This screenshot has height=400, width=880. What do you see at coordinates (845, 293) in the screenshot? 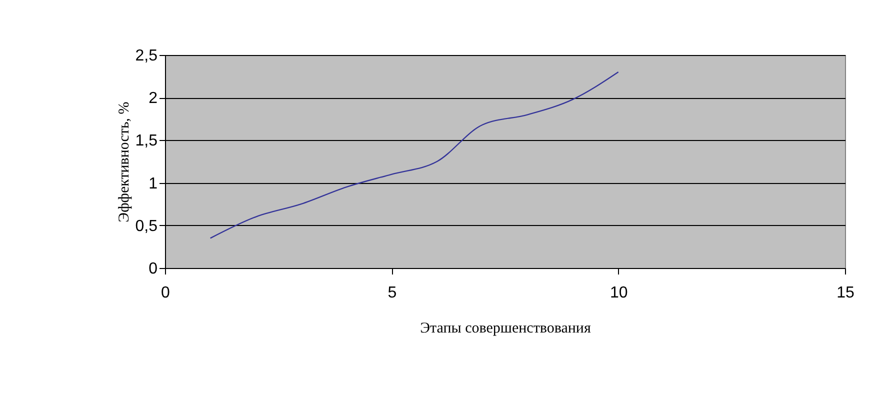
I see `x-tick-label: 15` at bounding box center [845, 293].